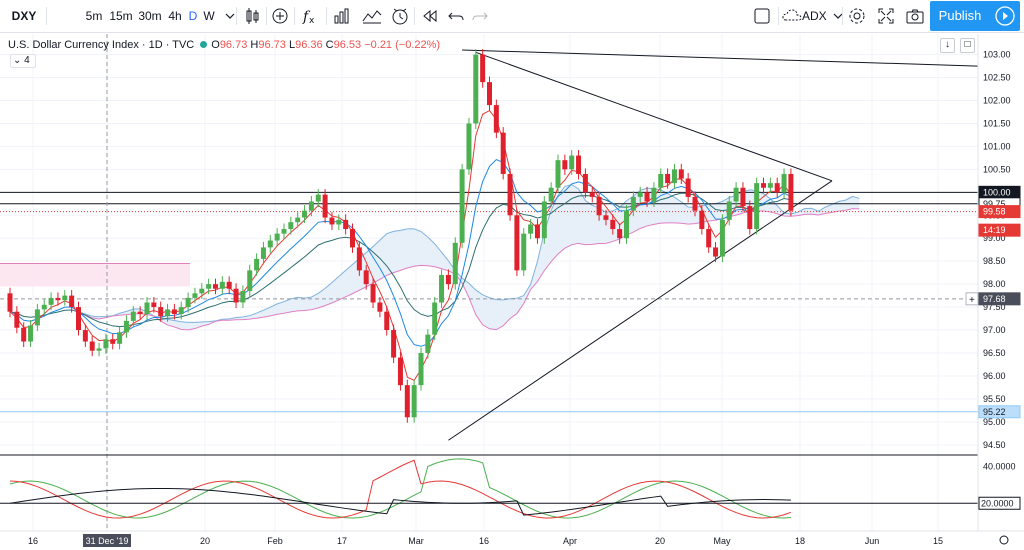 The width and height of the screenshot is (1024, 550). I want to click on camera-icon, so click(915, 16).